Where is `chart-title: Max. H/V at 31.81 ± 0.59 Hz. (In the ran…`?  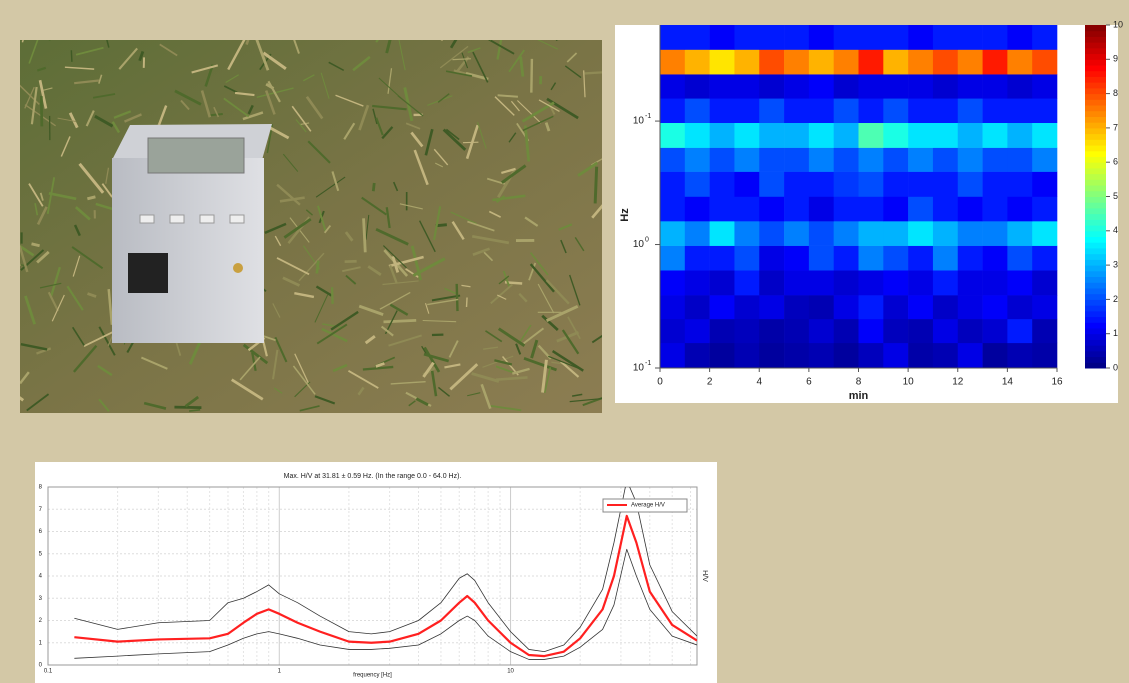 chart-title: Max. H/V at 31.81 ± 0.59 Hz. (In the ran… is located at coordinates (373, 476).